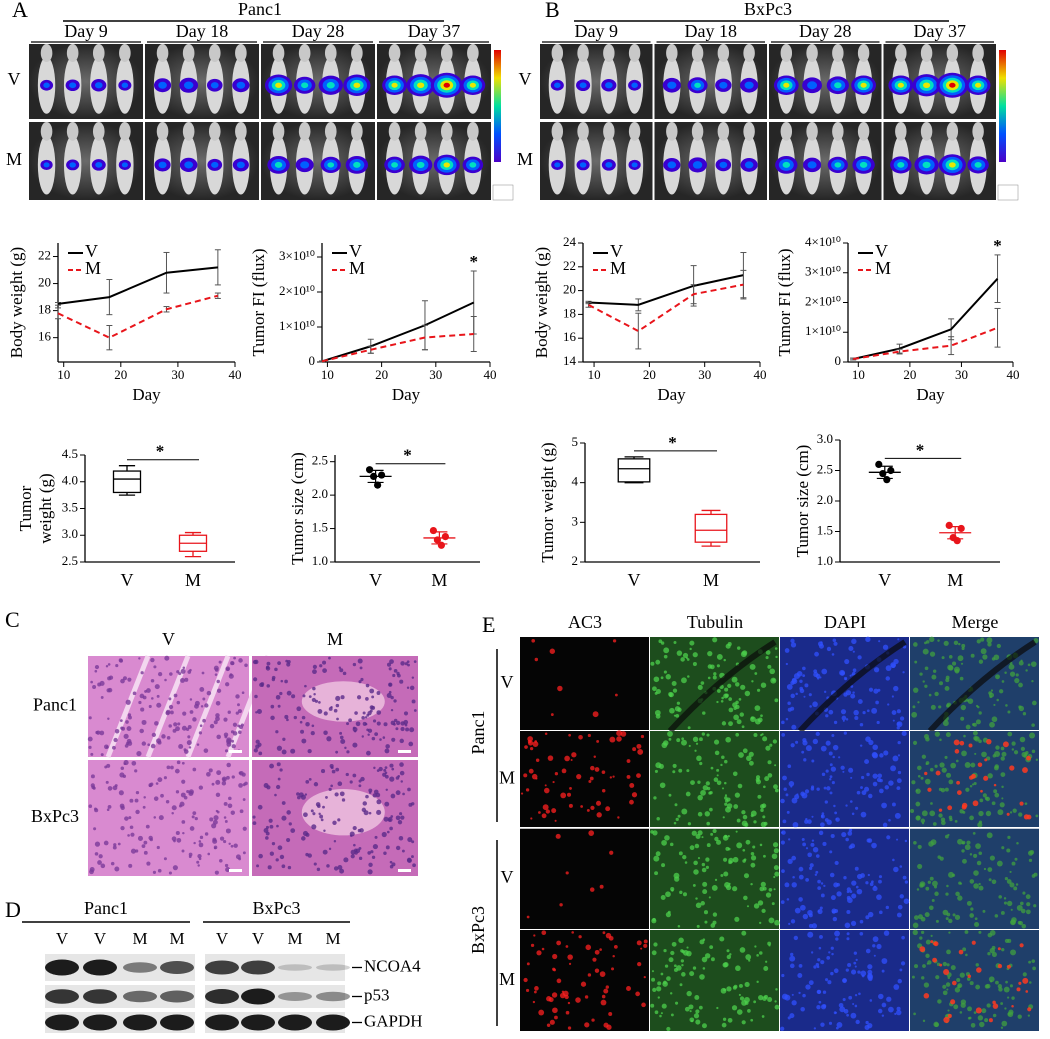 This screenshot has height=1039, width=1050. I want to click on annotation: *, so click(407, 455).